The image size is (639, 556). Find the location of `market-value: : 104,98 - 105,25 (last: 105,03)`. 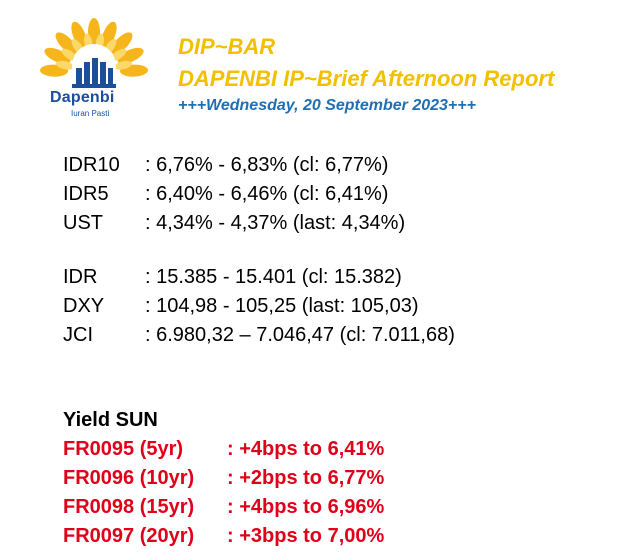

market-value: : 104,98 - 105,25 (last: 105,03) is located at coordinates (282, 306).